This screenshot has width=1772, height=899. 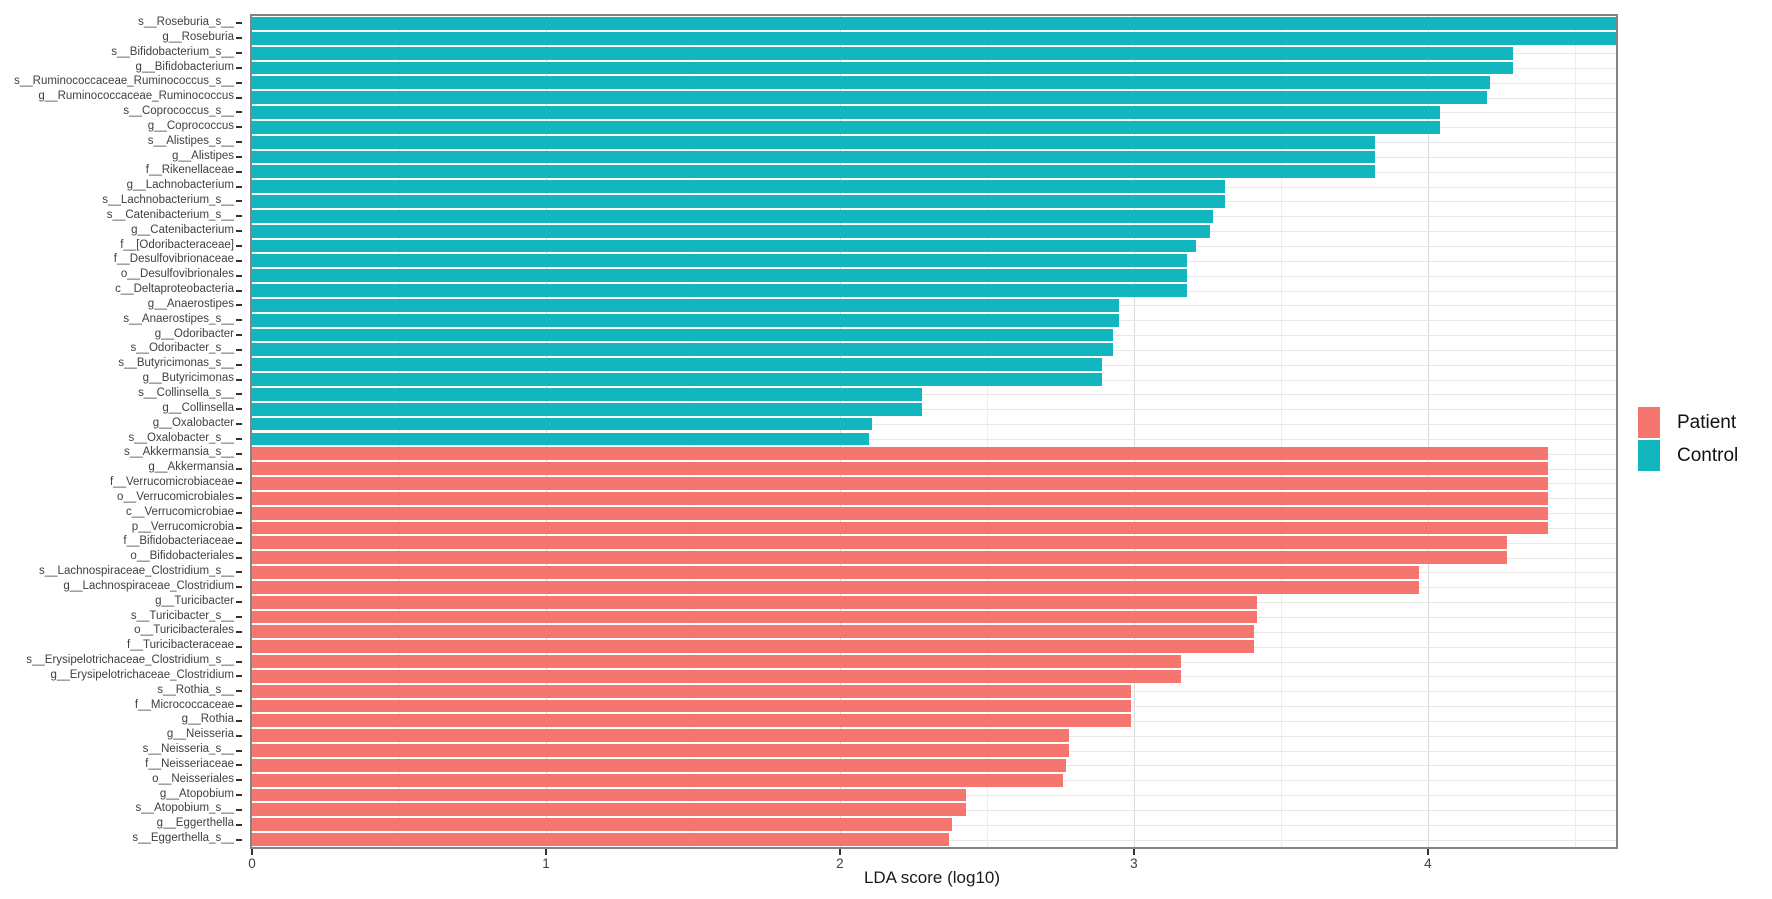 I want to click on y-axis-label: s__Coprococcus_s__, so click(x=178, y=111).